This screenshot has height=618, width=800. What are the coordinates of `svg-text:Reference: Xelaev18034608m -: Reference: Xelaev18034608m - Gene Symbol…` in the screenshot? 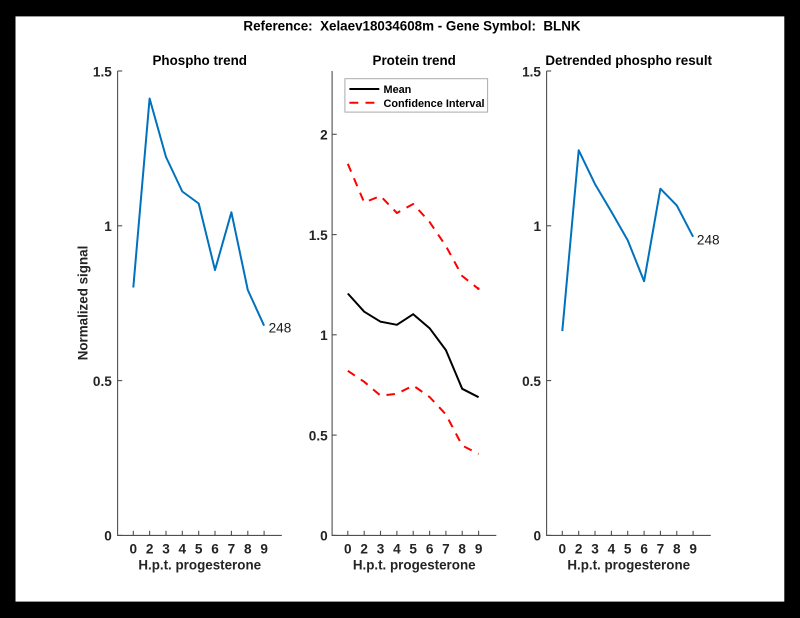 It's located at (411, 26).